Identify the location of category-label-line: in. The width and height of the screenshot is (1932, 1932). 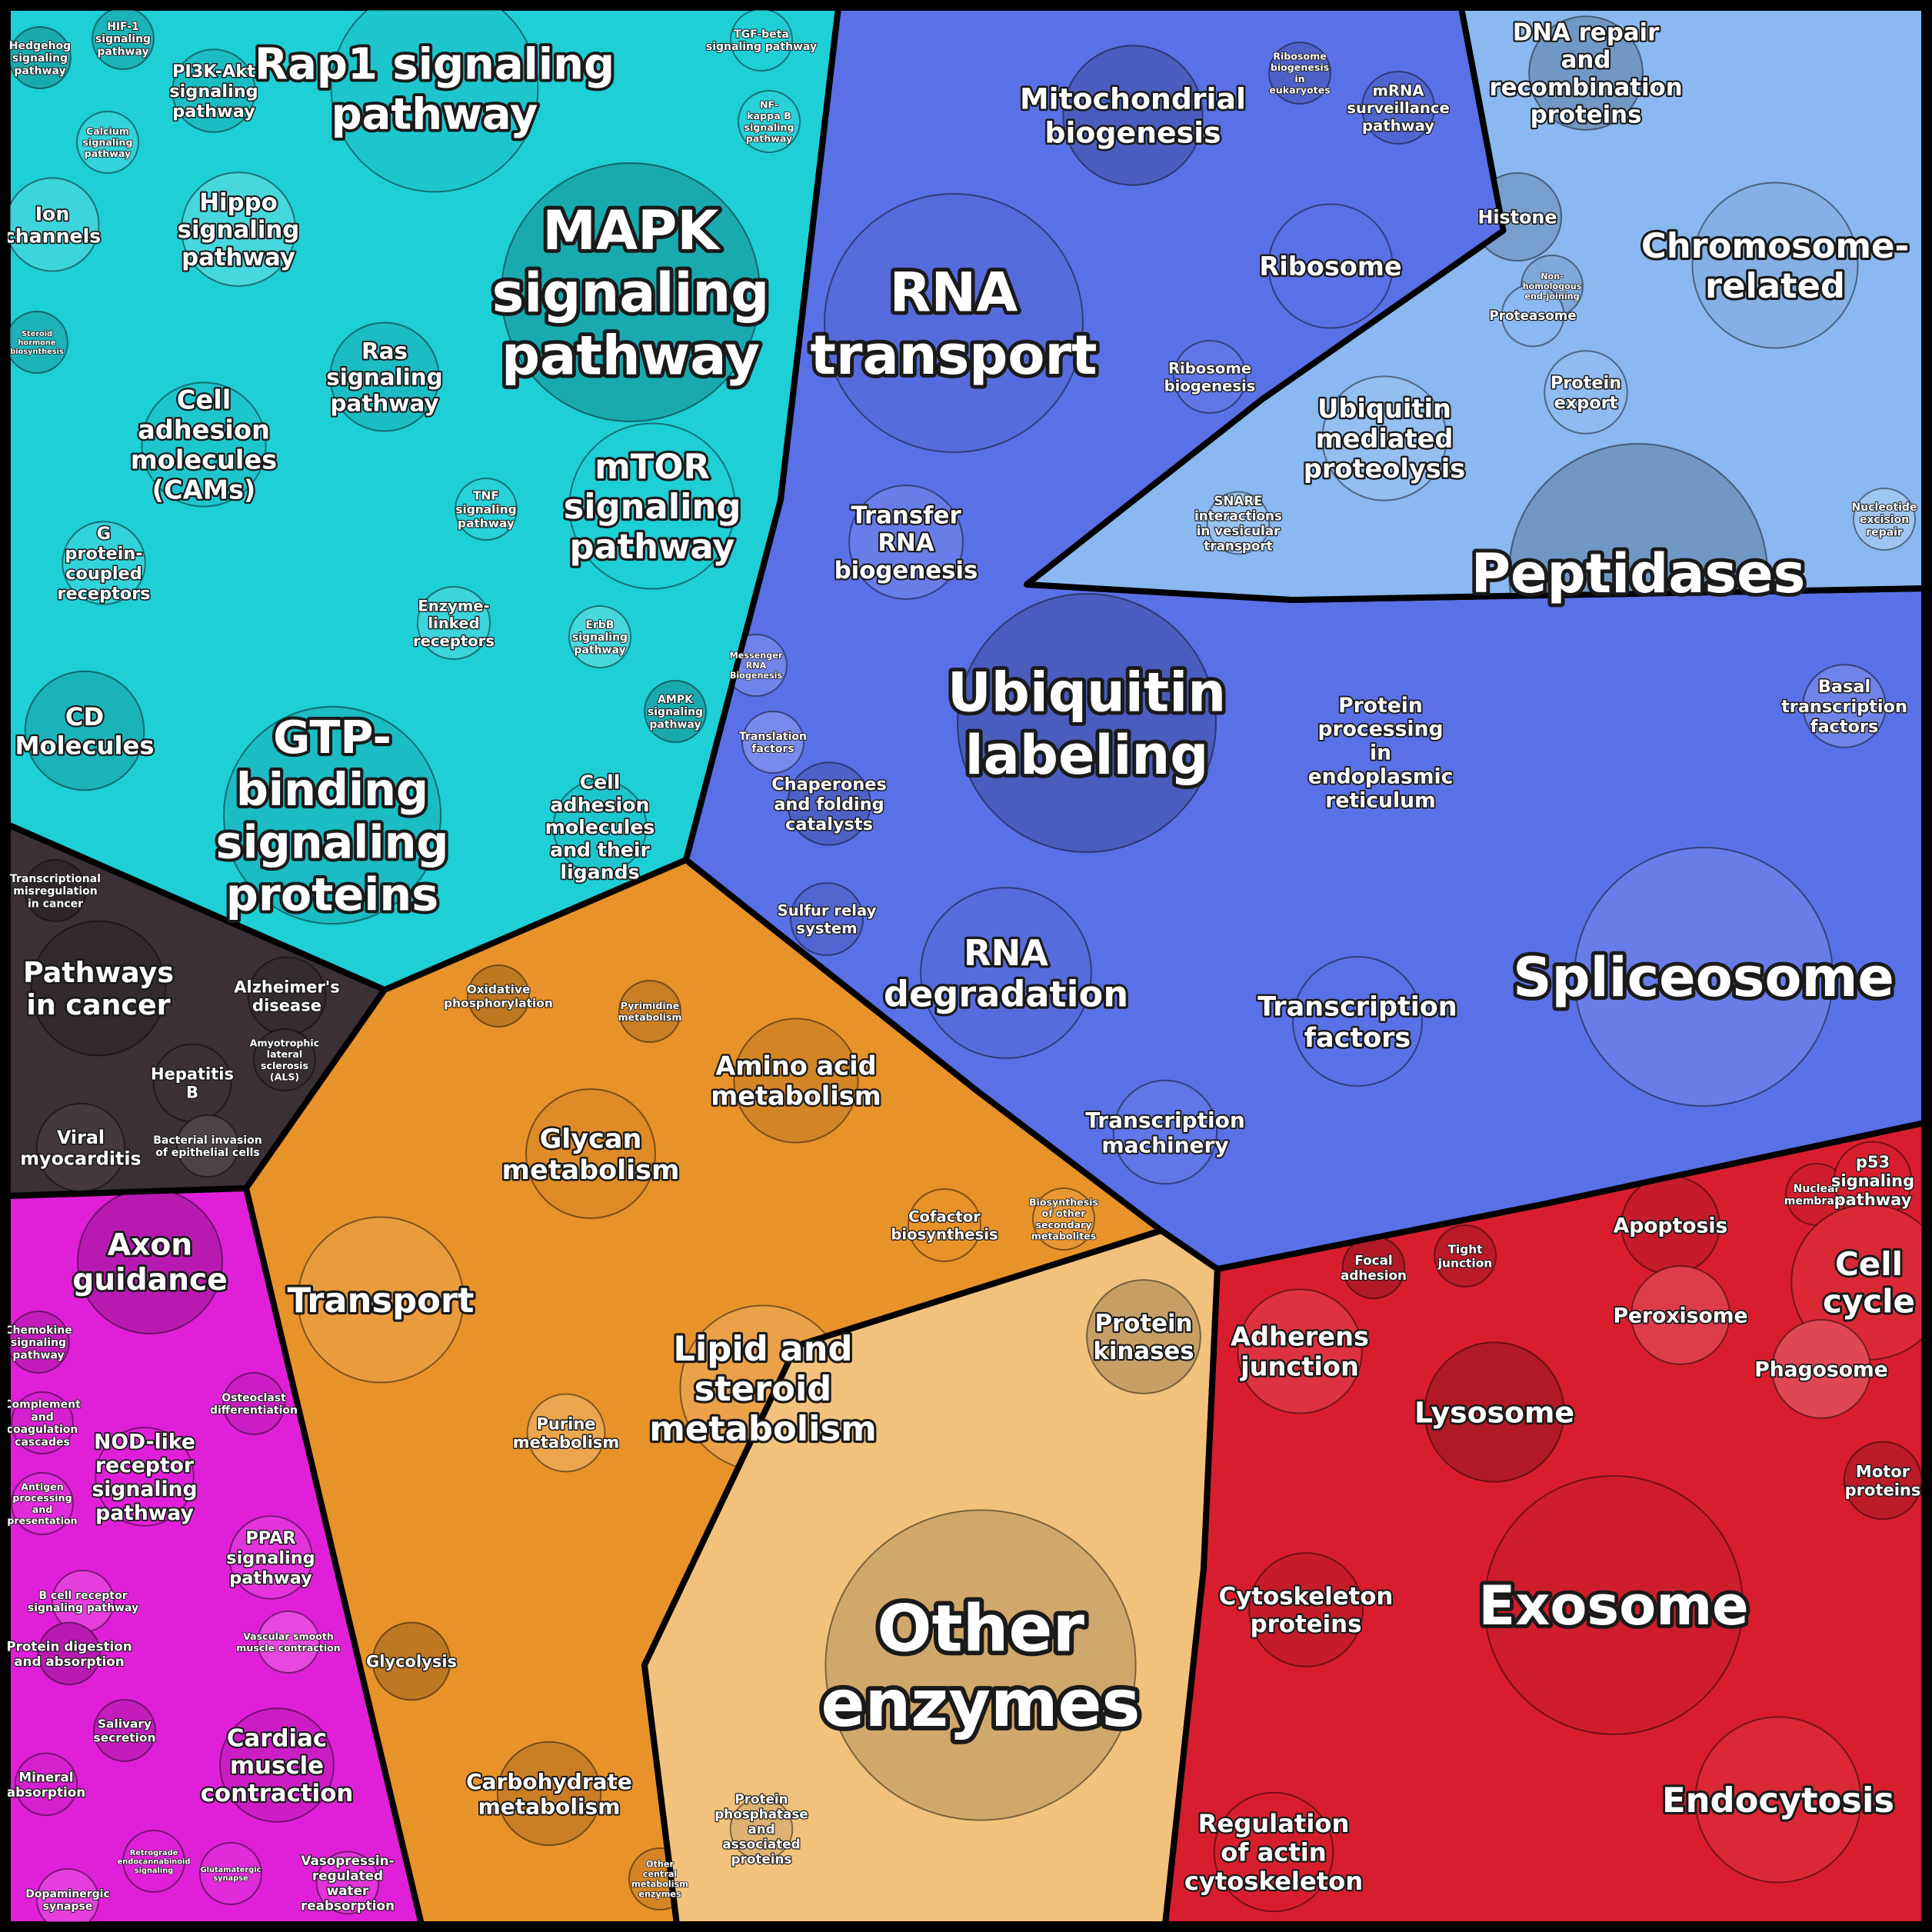
(1380, 753).